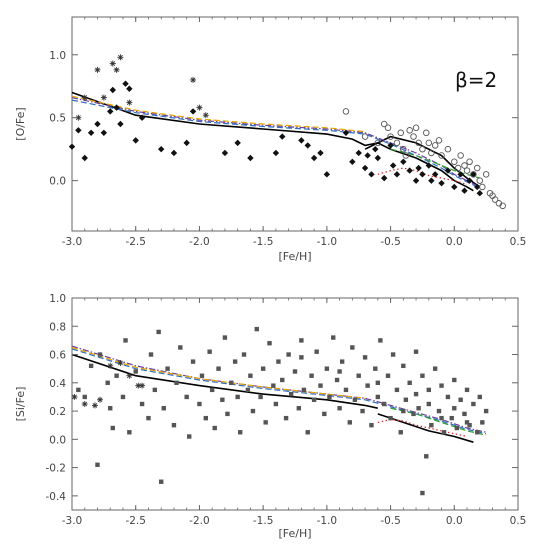 This screenshot has height=545, width=545. What do you see at coordinates (327, 242) in the screenshot?
I see `x-tick-label: -1.0` at bounding box center [327, 242].